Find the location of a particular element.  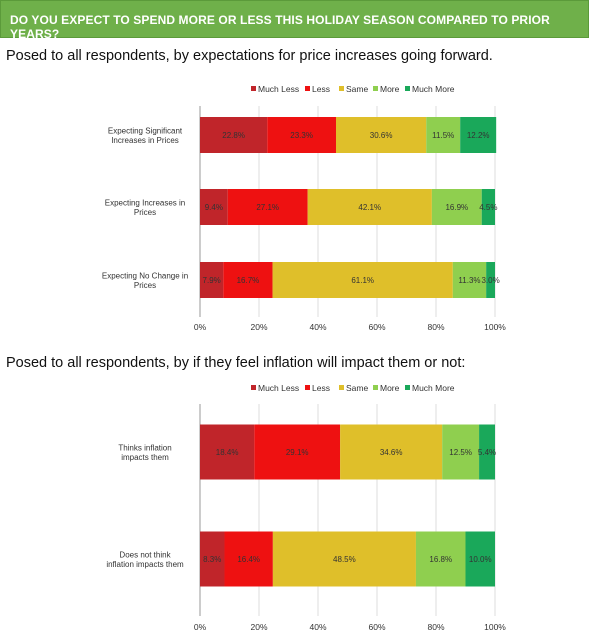

category-label: Expecting No Change in is located at coordinates (145, 275).